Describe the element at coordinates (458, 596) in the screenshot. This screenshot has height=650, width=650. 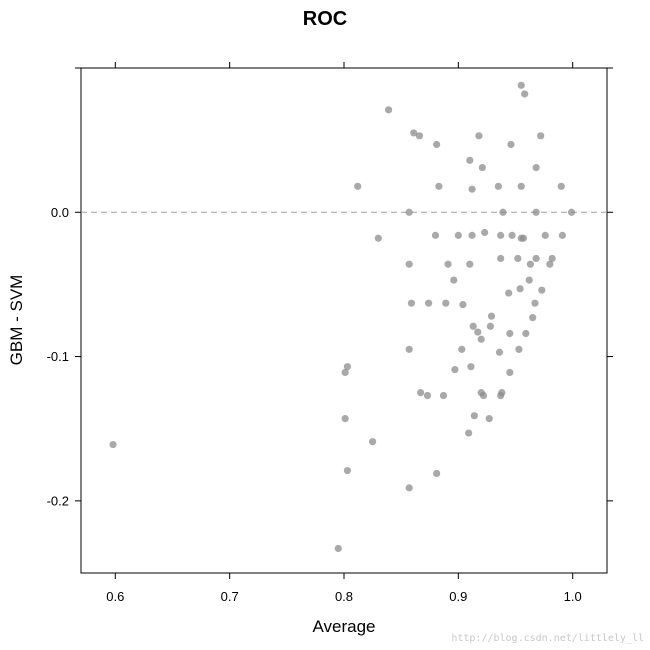
I see `x-tick-label: 0.9` at that location.